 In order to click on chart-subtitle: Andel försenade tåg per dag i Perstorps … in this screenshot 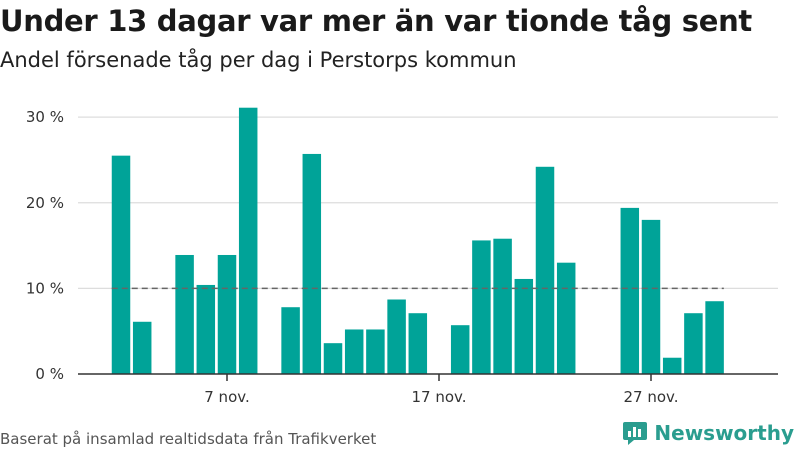, I will do `click(258, 60)`.